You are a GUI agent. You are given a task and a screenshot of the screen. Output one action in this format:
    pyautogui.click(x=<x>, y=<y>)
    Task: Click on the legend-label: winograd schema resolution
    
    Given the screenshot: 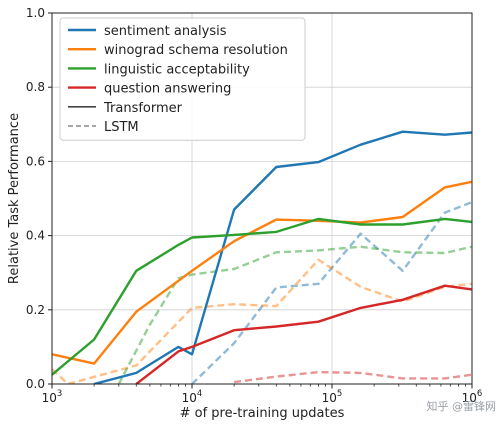 What is the action you would take?
    pyautogui.click(x=196, y=50)
    